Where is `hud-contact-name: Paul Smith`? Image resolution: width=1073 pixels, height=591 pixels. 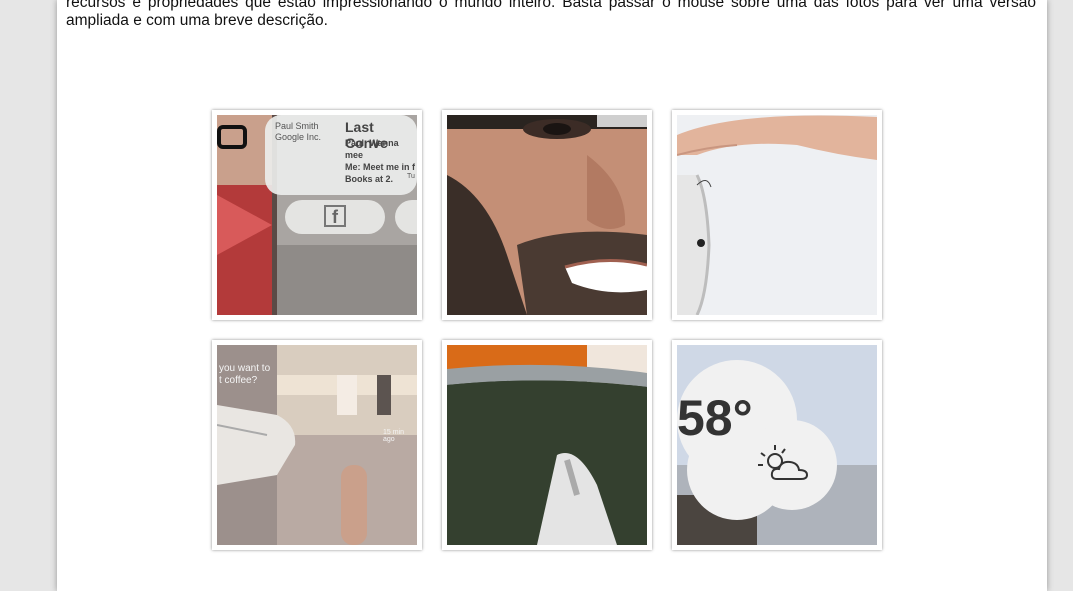 hud-contact-name: Paul Smith is located at coordinates (297, 126).